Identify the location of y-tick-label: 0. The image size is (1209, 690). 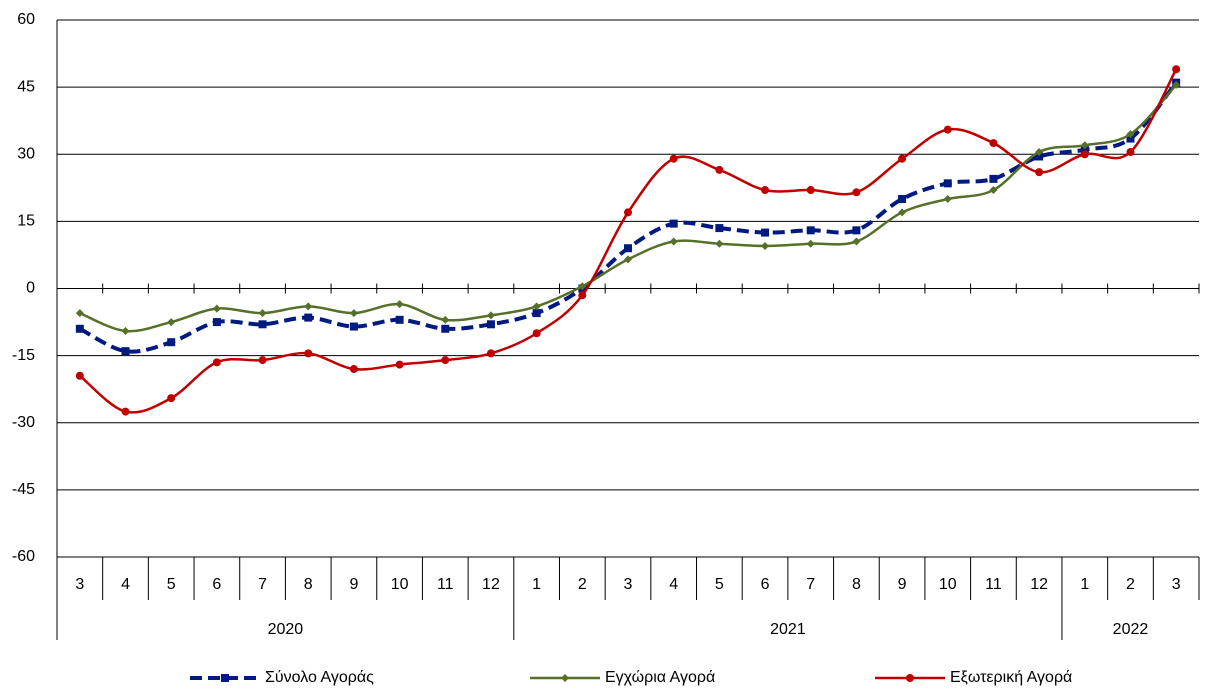
(30, 288).